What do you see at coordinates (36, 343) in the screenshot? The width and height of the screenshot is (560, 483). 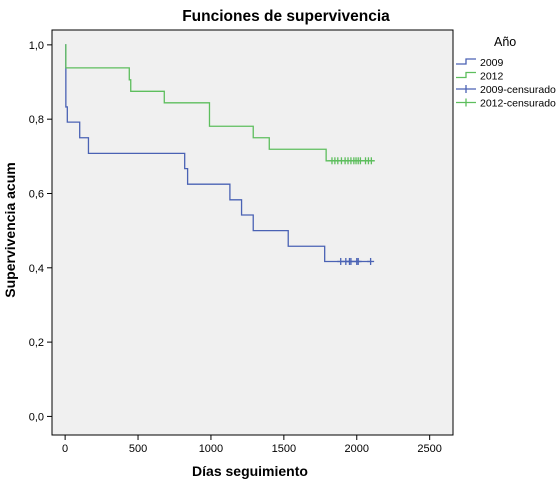 I see `y-tick-label: 0,2` at bounding box center [36, 343].